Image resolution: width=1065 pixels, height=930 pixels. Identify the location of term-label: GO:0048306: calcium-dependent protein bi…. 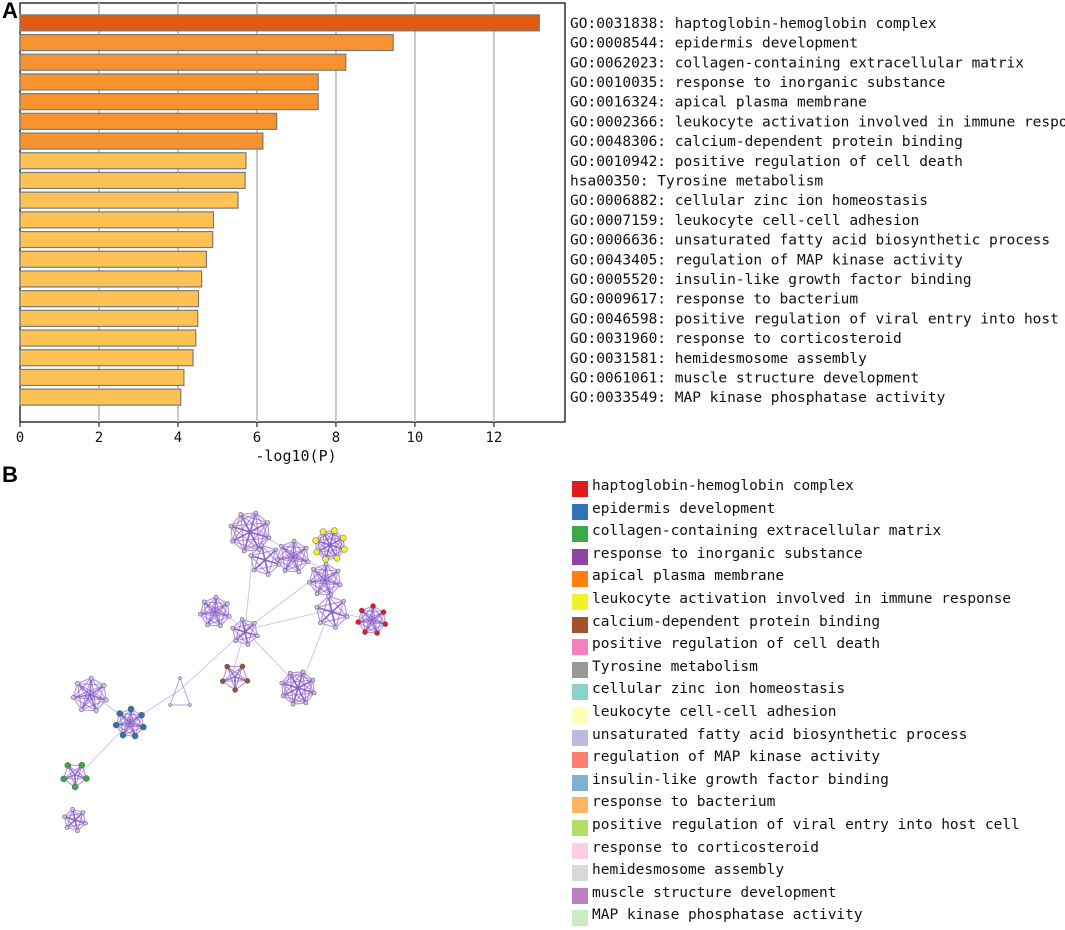
(766, 142).